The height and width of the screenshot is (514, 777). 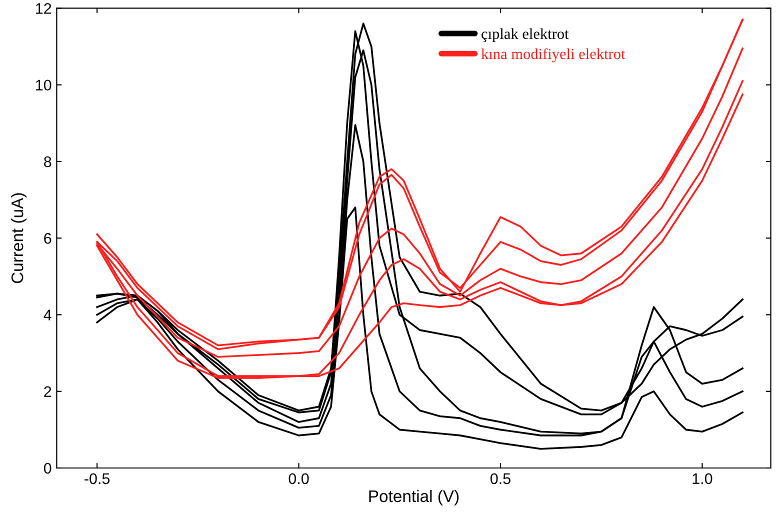 What do you see at coordinates (702, 478) in the screenshot?
I see `x-tick-label: 1.0` at bounding box center [702, 478].